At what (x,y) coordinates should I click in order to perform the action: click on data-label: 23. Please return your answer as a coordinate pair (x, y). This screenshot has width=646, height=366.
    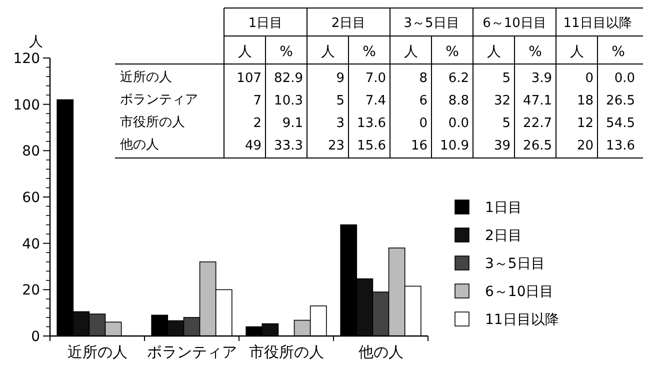
    Looking at the image, I should click on (336, 146).